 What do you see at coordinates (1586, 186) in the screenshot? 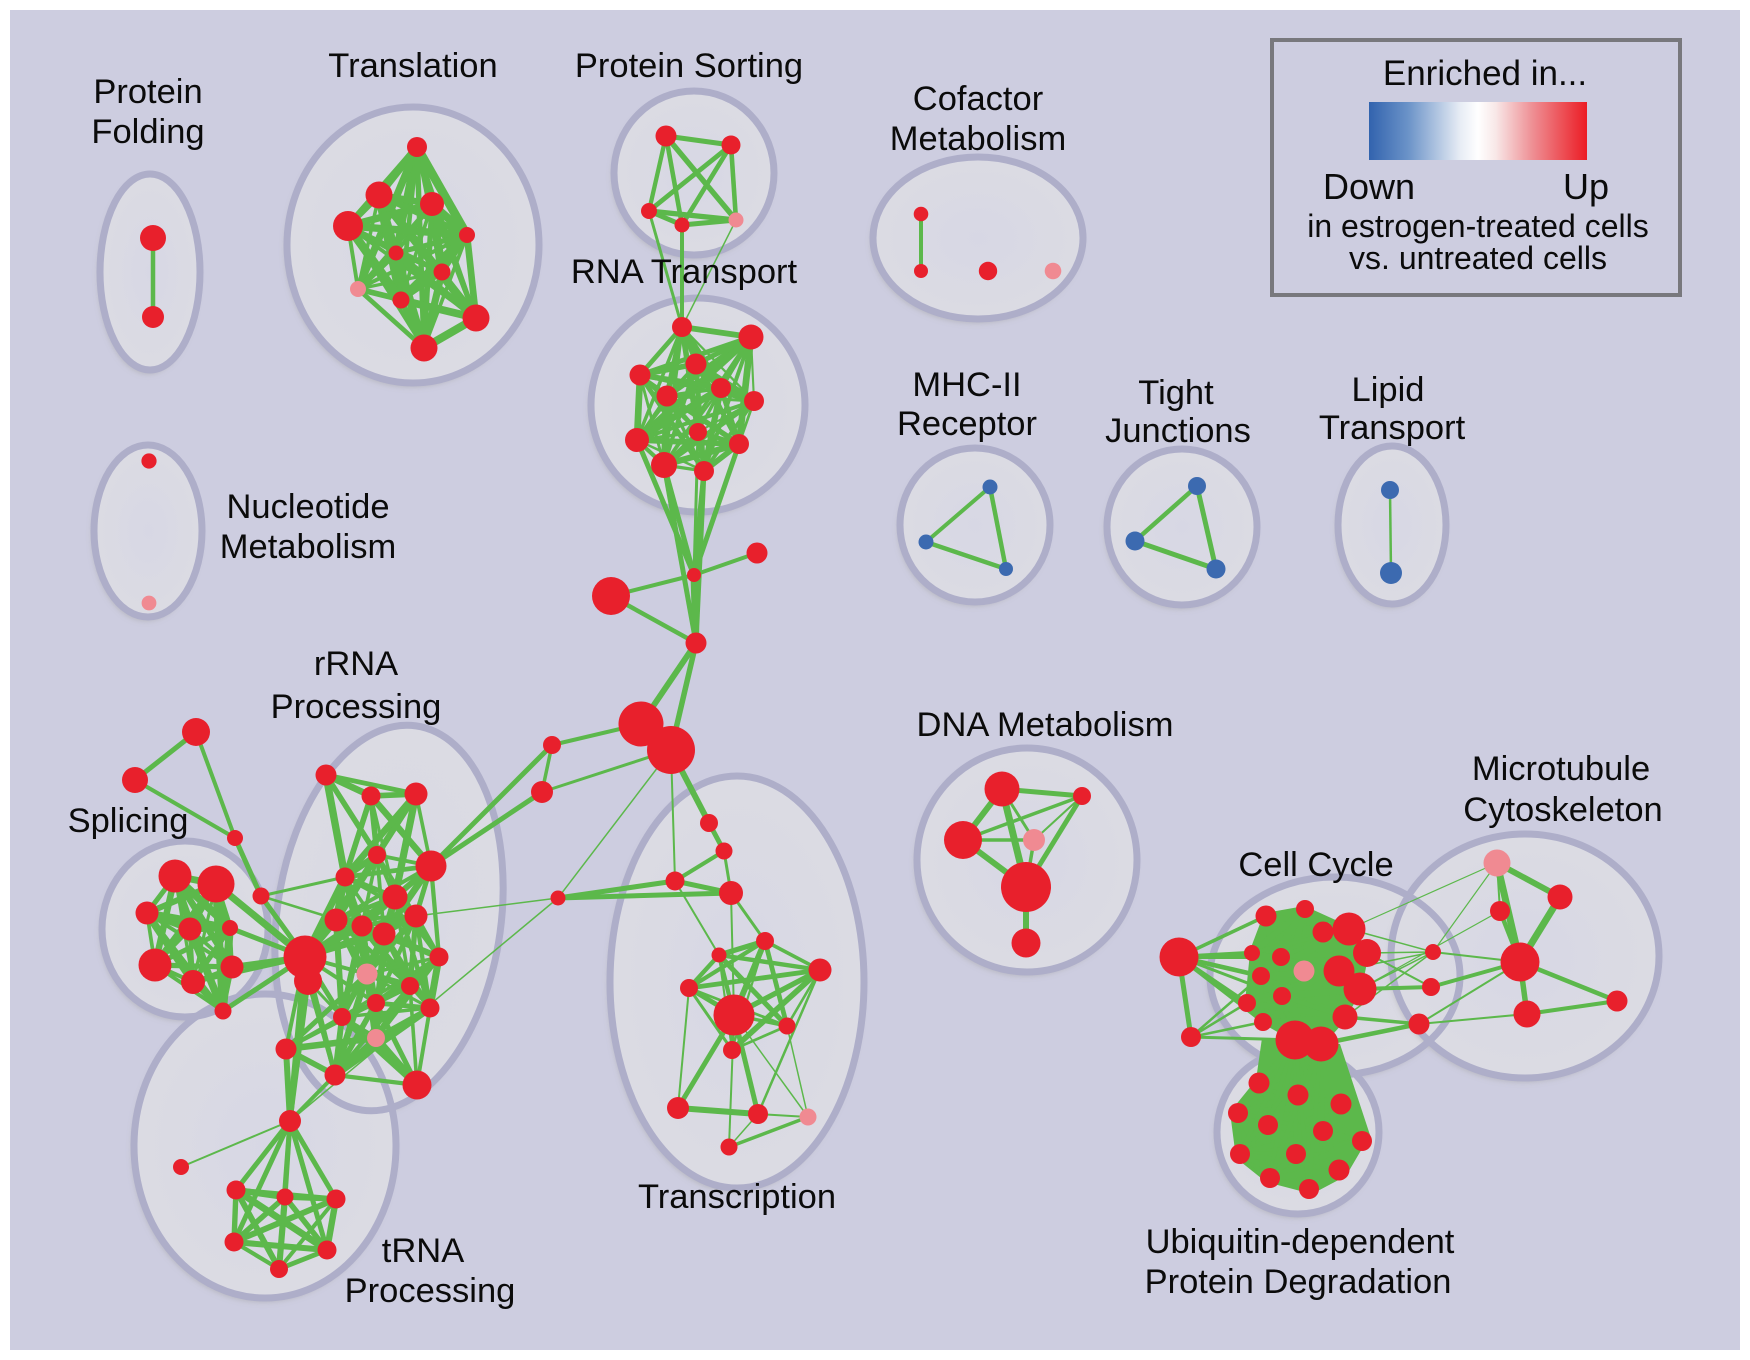
I see `svg-text: Up` at bounding box center [1586, 186].